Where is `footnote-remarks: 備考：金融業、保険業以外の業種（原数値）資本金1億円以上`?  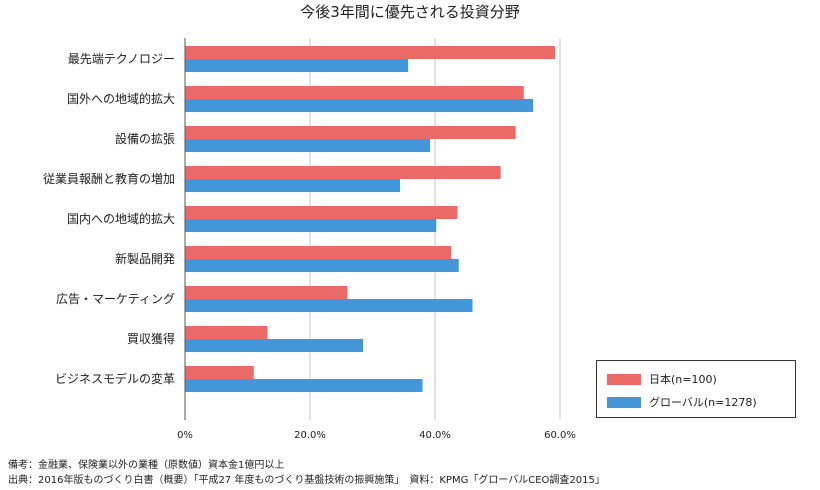
footnote-remarks: 備考：金融業、保険業以外の業種（原数値）資本金1億円以上 is located at coordinates (146, 465).